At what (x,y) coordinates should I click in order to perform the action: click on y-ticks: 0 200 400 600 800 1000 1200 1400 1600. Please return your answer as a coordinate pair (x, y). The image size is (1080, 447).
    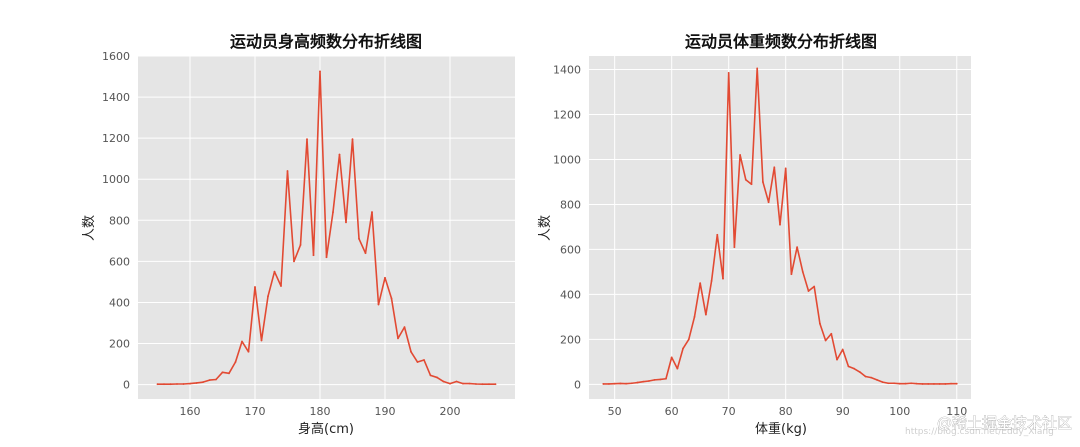
    Looking at the image, I should click on (116, 221).